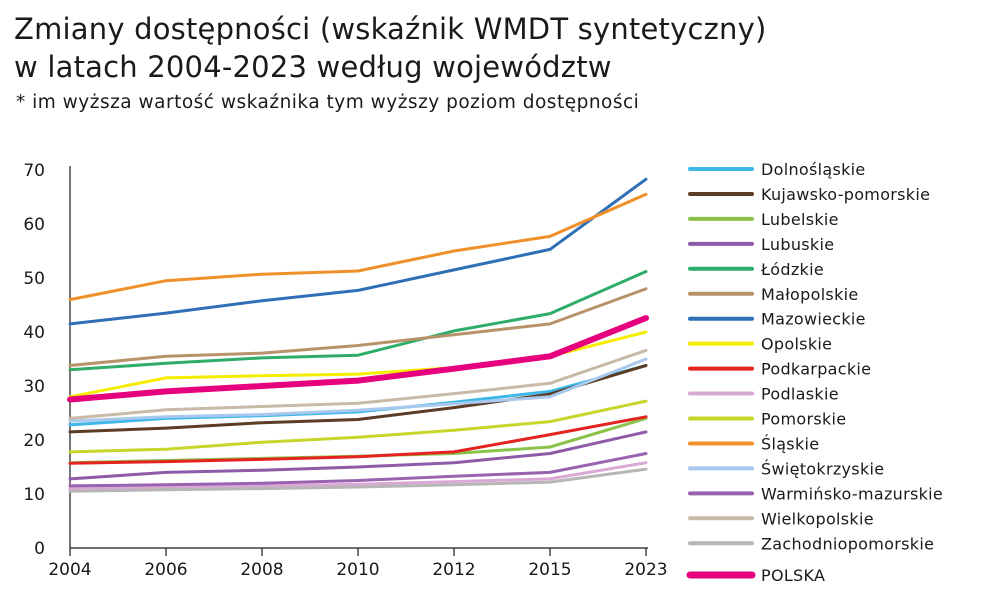 The image size is (995, 608). I want to click on y-tick-label: 50, so click(34, 279).